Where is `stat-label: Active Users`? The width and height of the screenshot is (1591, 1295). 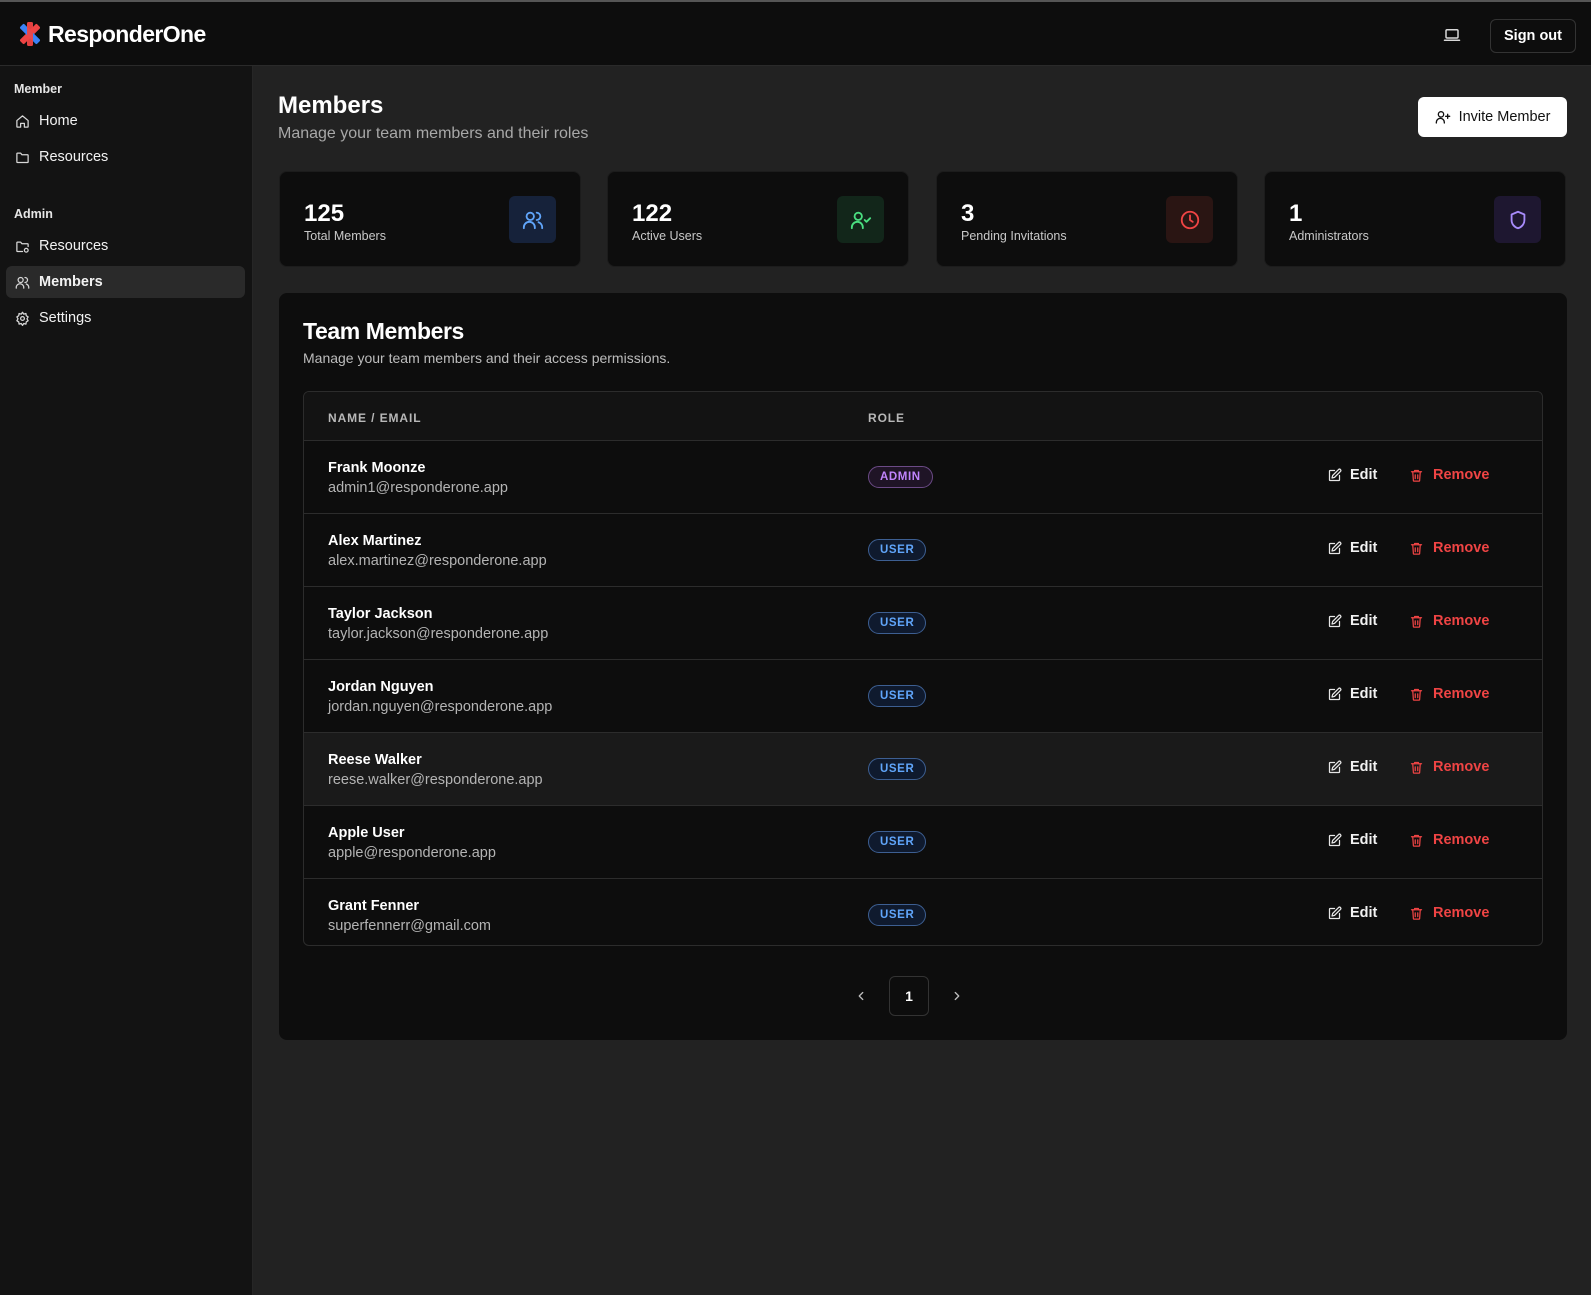 stat-label: Active Users is located at coordinates (667, 236).